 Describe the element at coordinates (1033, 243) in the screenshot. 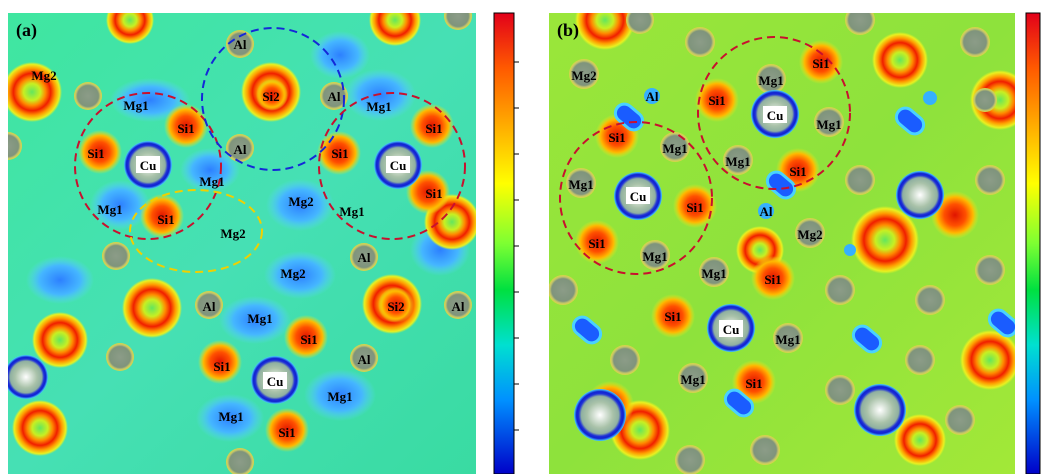

I see `colorbar-b` at that location.